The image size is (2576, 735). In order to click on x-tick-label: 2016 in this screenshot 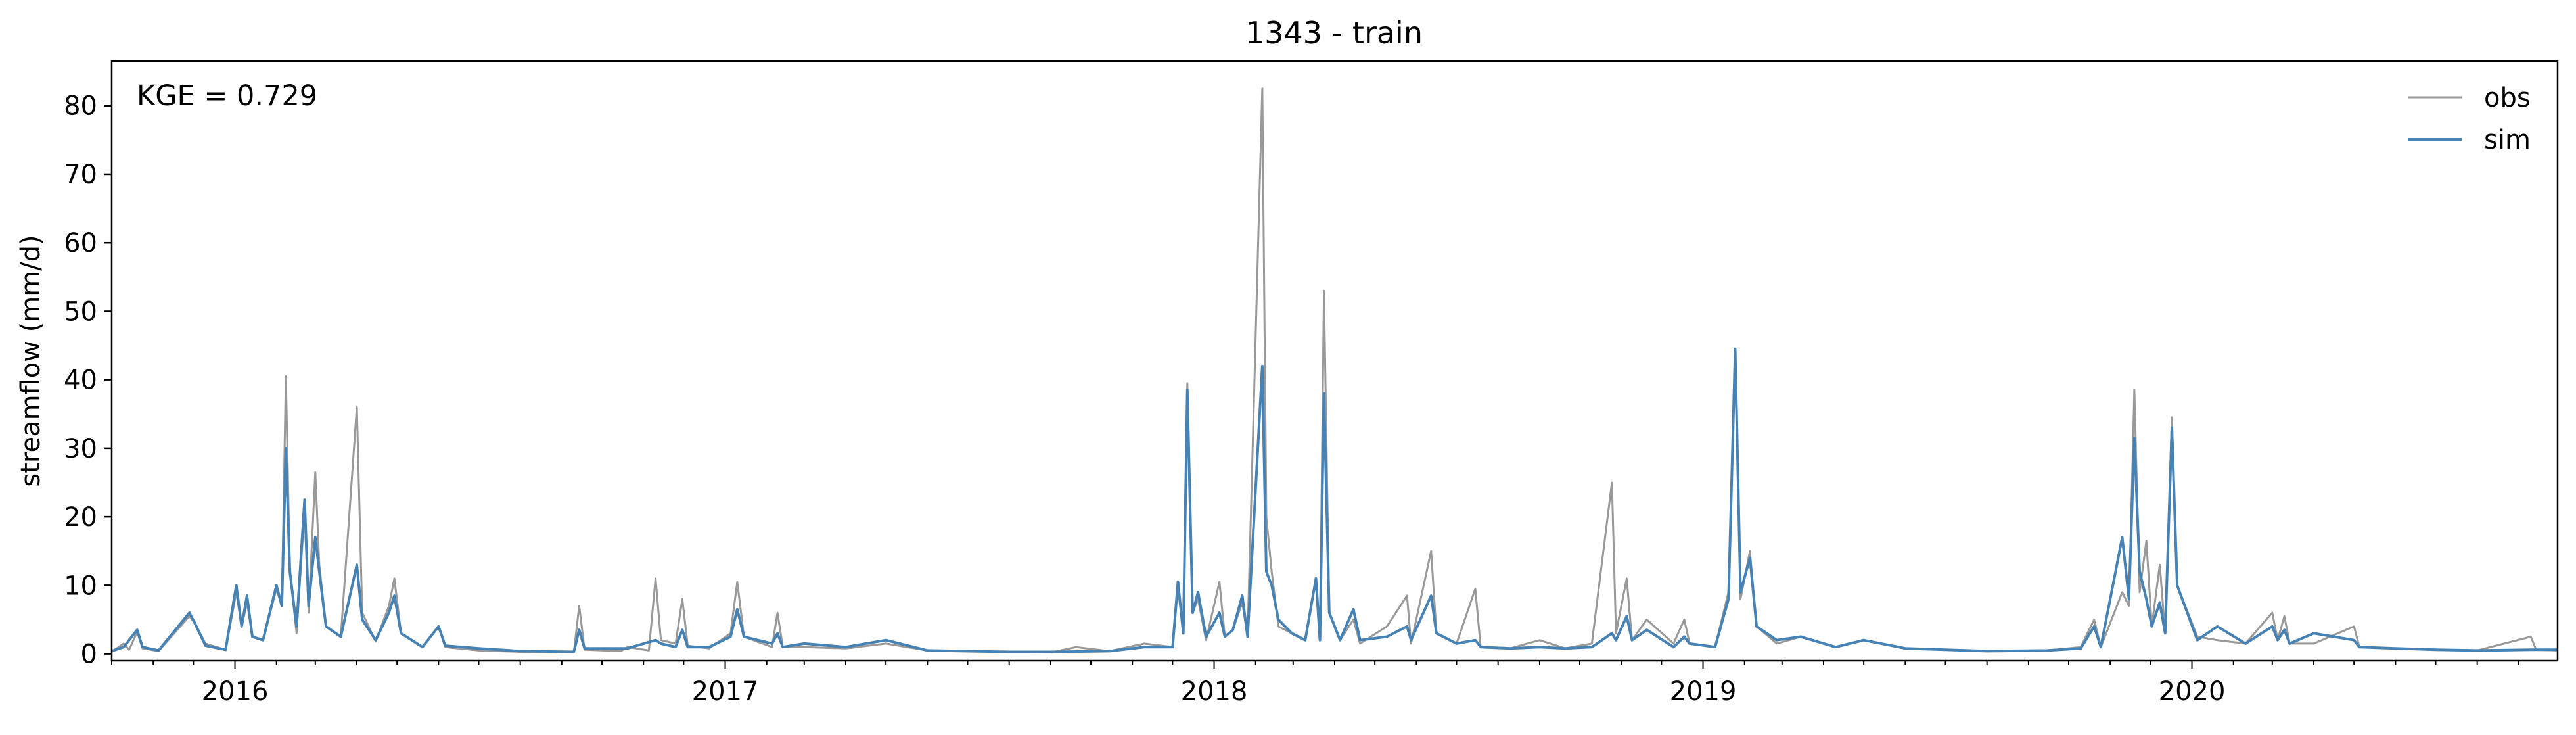, I will do `click(235, 691)`.